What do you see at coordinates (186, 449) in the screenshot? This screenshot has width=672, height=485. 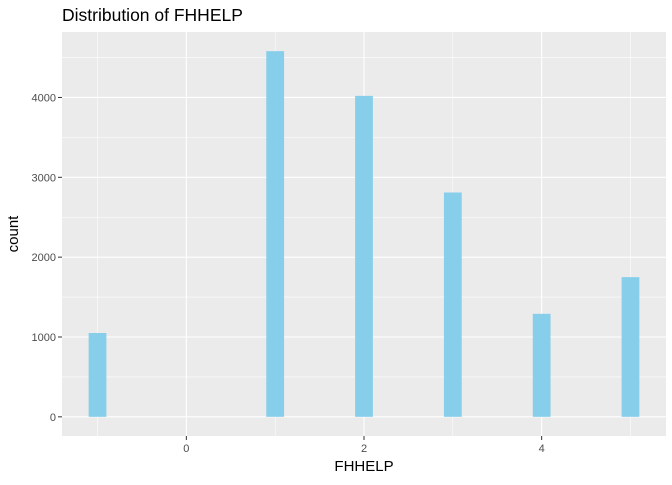 I see `x-tick-label: 0` at bounding box center [186, 449].